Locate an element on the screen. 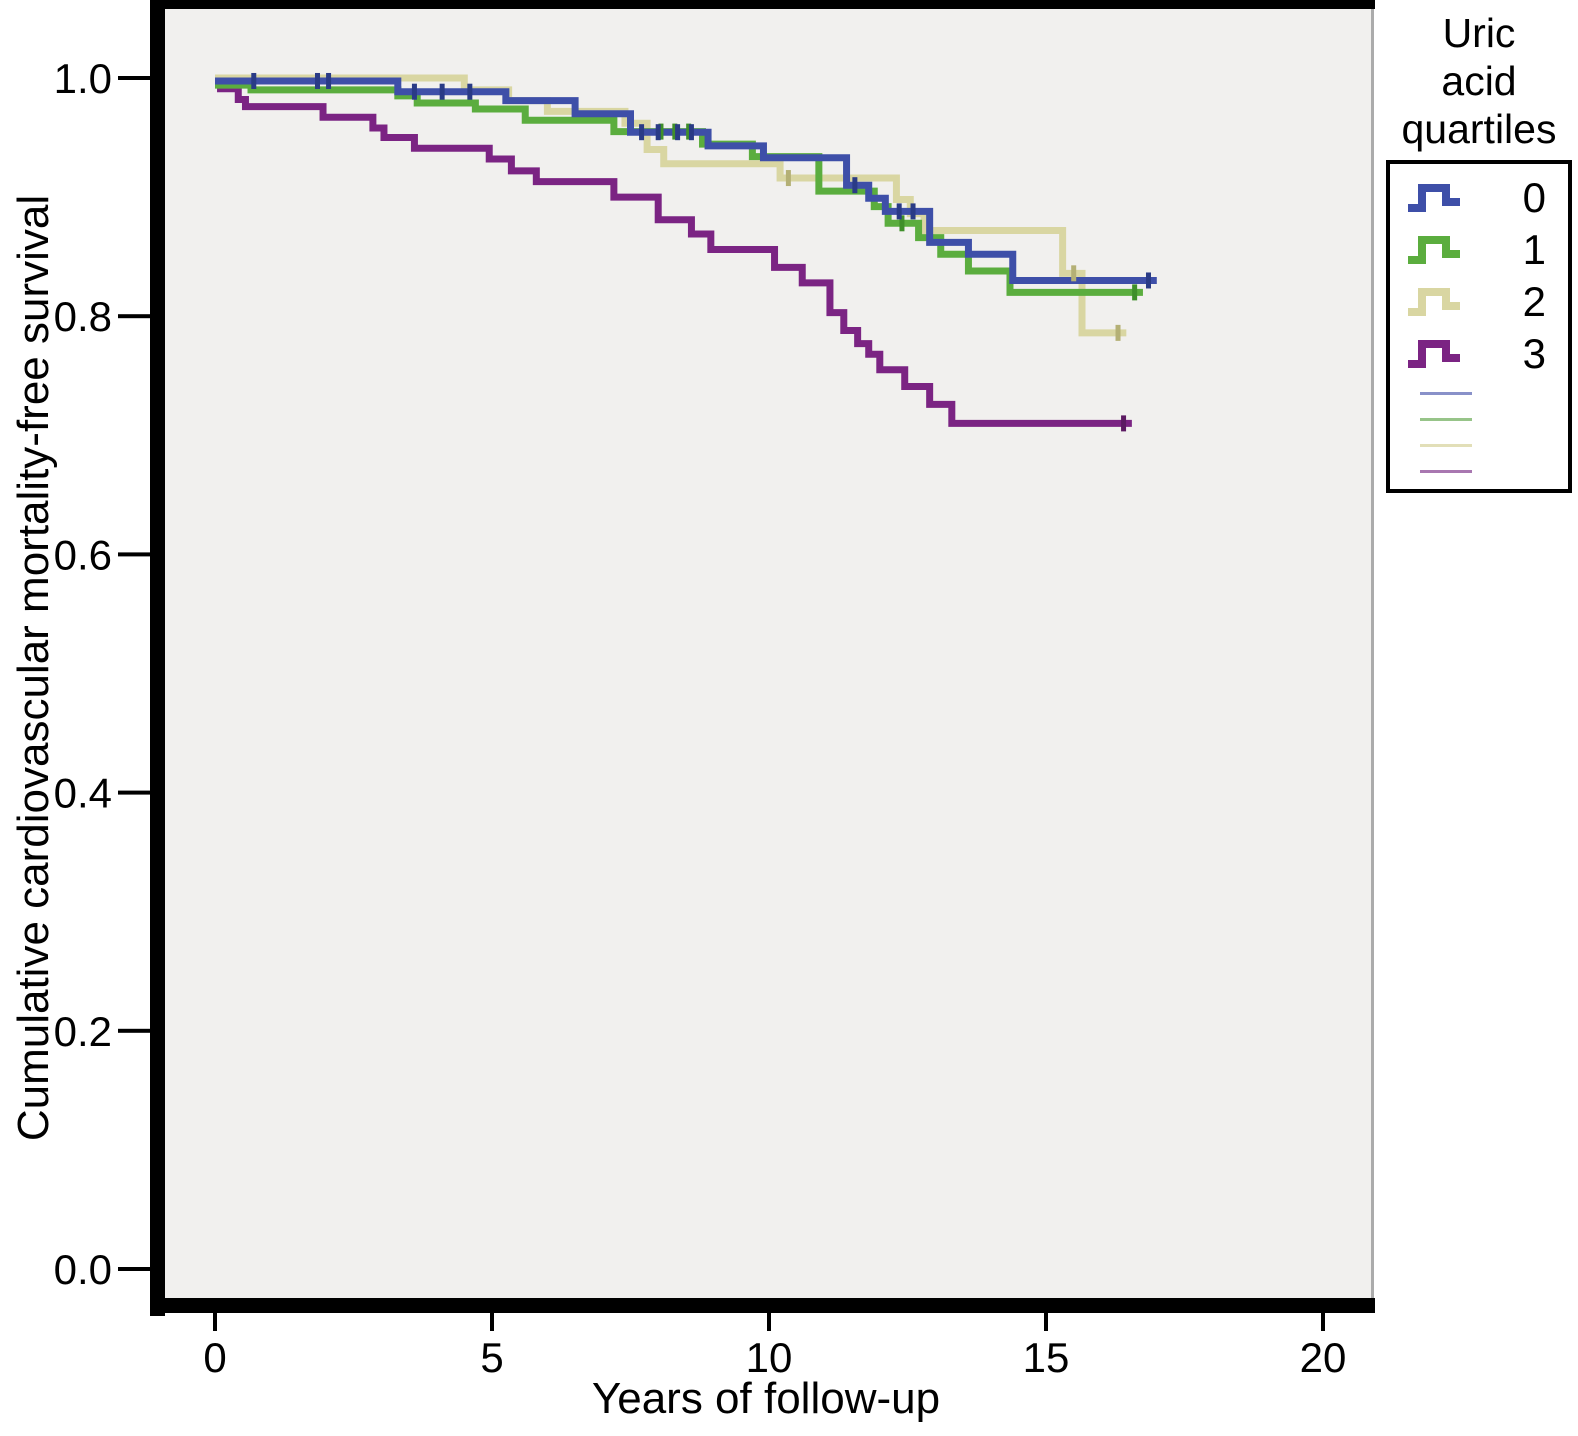 This screenshot has height=1436, width=1578. y-tick-label: 0.4 is located at coordinates (83, 793).